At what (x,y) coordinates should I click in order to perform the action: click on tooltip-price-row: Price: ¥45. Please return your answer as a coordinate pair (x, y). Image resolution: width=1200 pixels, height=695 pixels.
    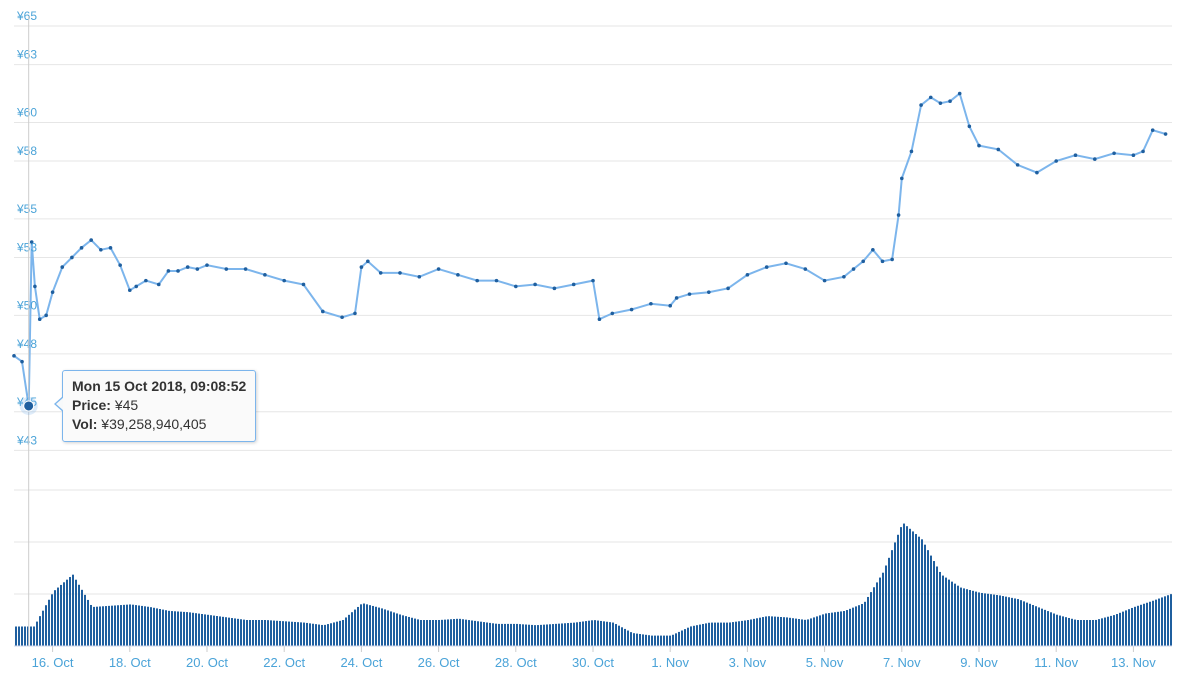
    Looking at the image, I should click on (159, 405).